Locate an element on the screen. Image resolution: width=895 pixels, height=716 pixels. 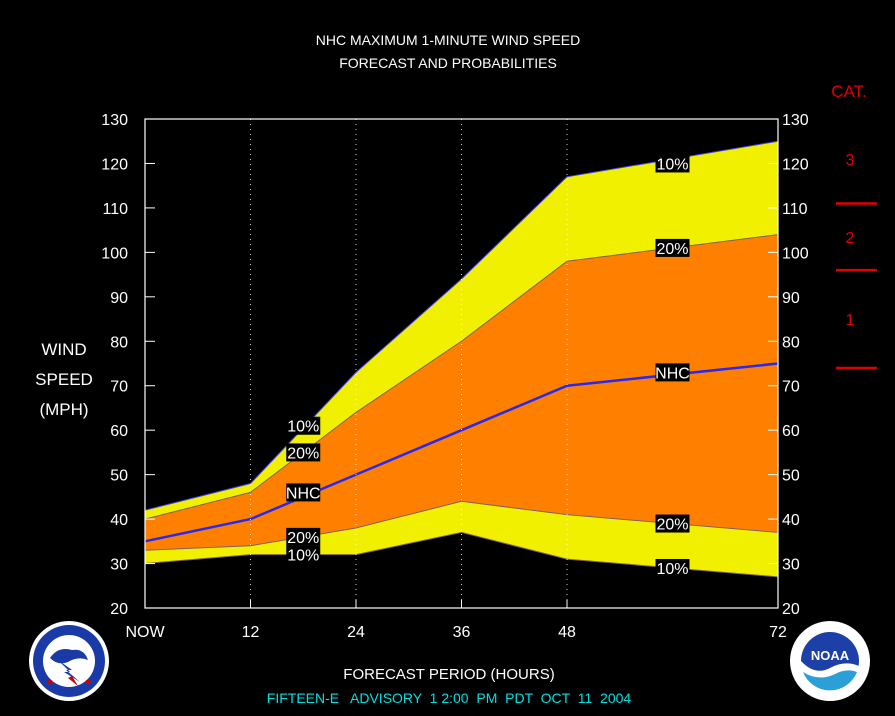
y-tick-label-right: 60 is located at coordinates (791, 431).